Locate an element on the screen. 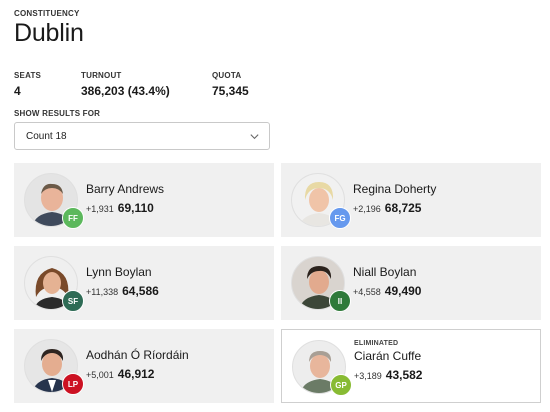 Image resolution: width=550 pixels, height=412 pixels. candidate-info: Aodhán Ó Ríordáin +5,001 46,912 is located at coordinates (176, 366).